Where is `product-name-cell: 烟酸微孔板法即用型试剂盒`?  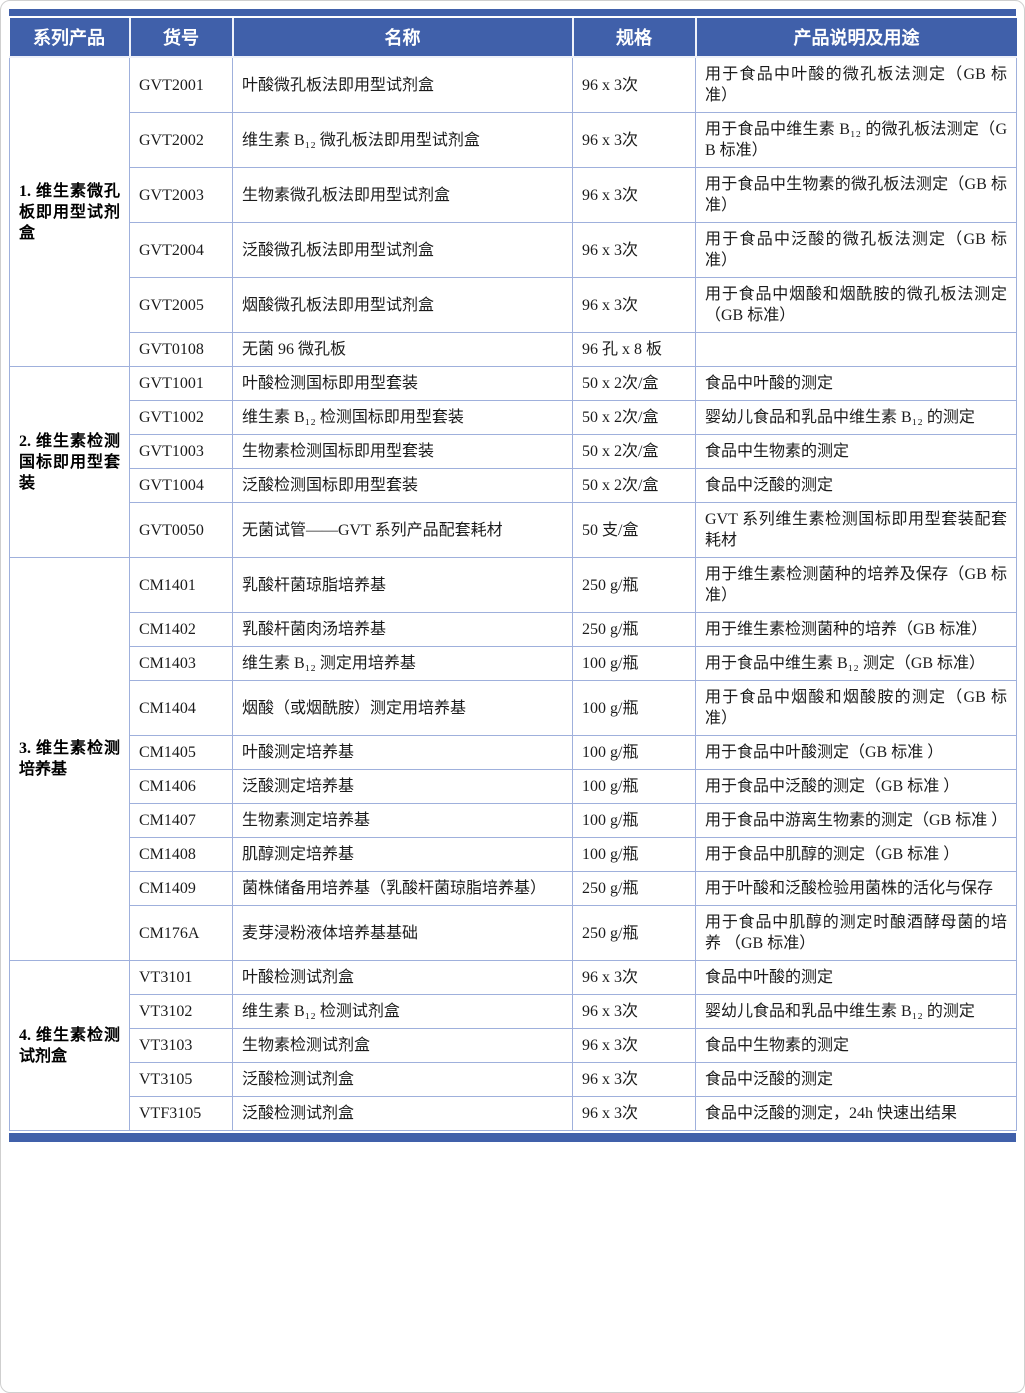 product-name-cell: 烟酸微孔板法即用型试剂盒 is located at coordinates (402, 305).